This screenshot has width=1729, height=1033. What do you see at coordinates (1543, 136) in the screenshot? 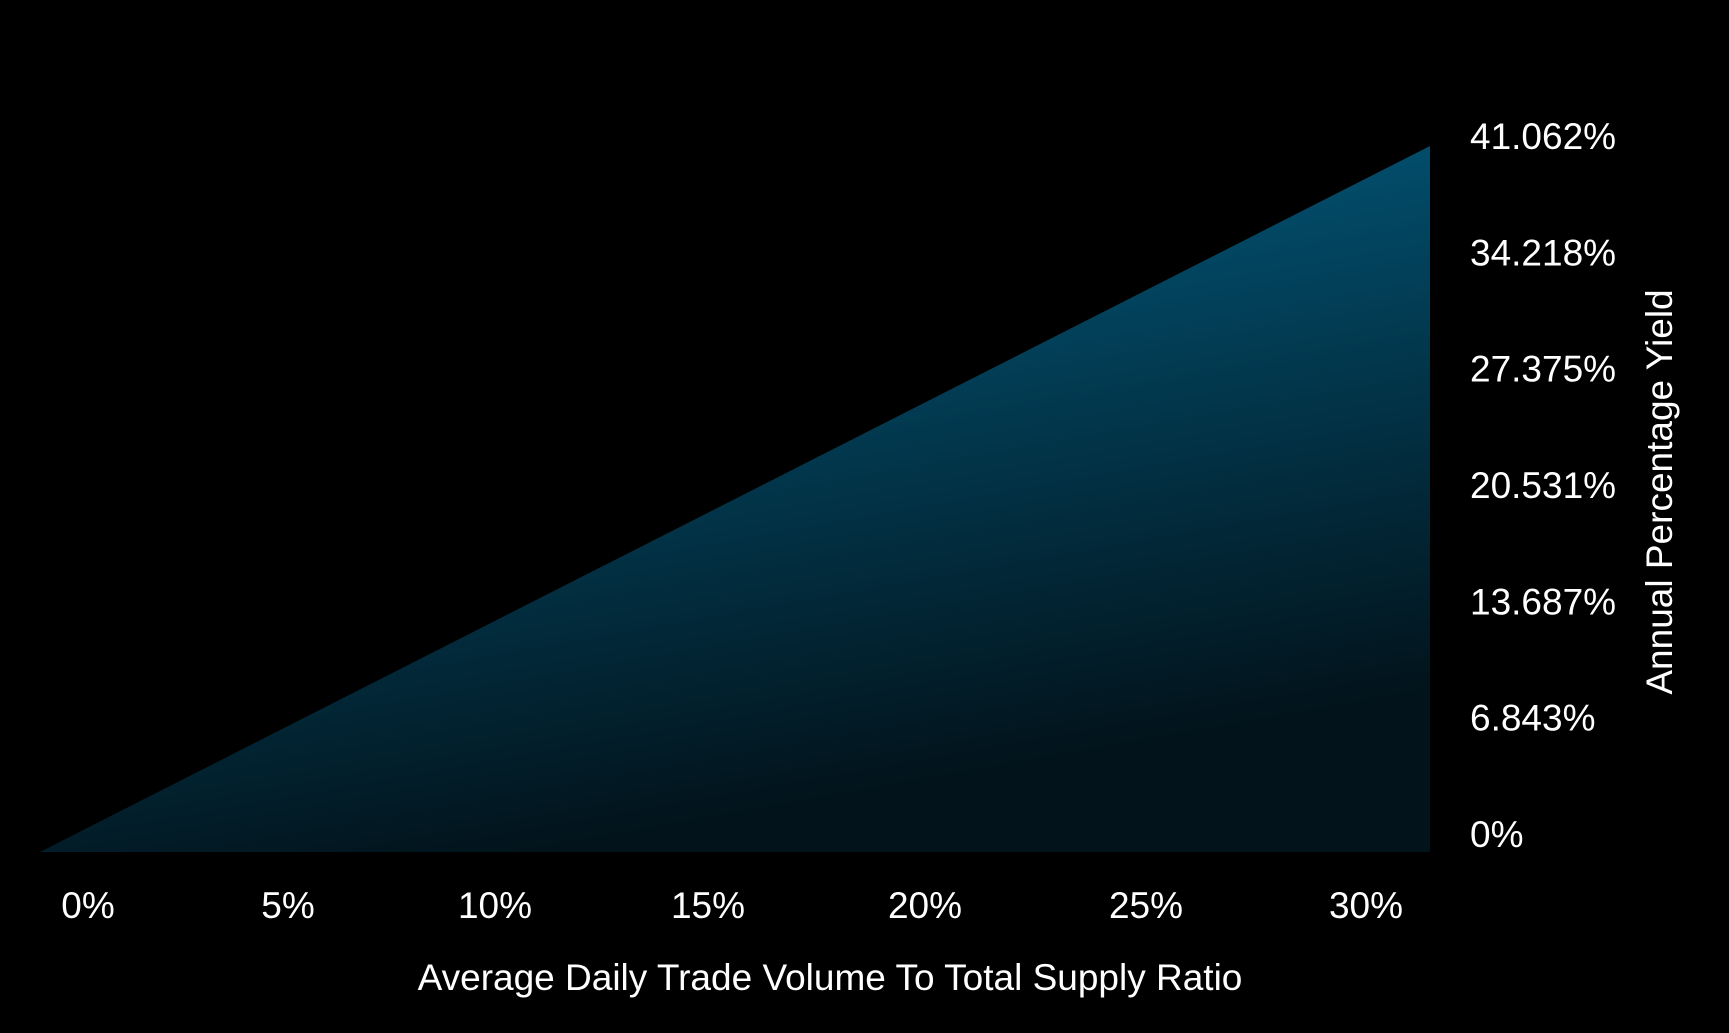
I see `y-tick-label: 41.062%` at bounding box center [1543, 136].